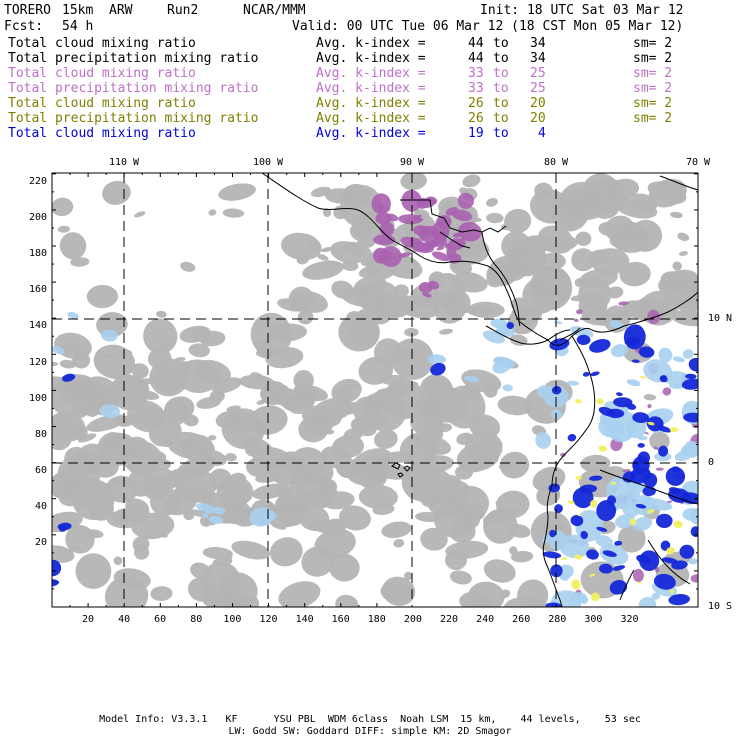  Describe the element at coordinates (412, 619) in the screenshot. I see `x-tick-label: 200` at that location.